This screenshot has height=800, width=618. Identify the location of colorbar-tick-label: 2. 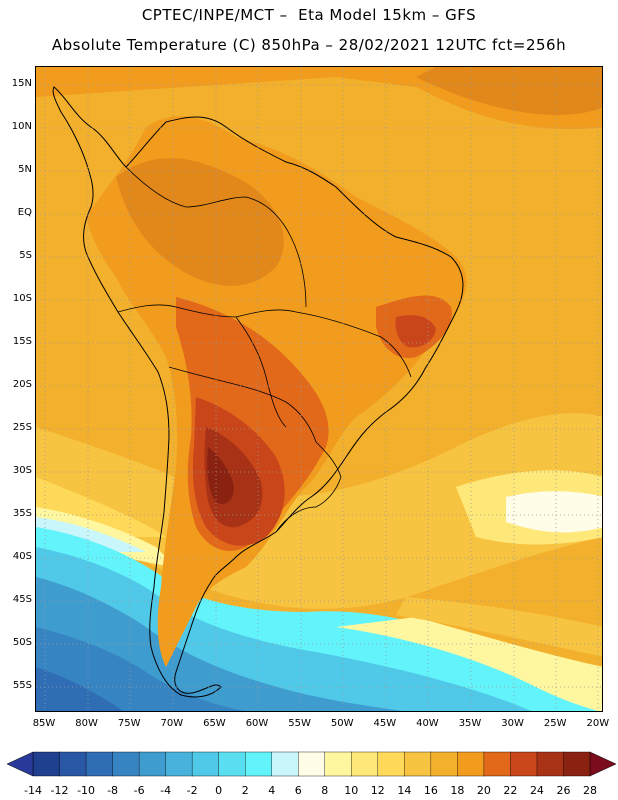
(245, 790).